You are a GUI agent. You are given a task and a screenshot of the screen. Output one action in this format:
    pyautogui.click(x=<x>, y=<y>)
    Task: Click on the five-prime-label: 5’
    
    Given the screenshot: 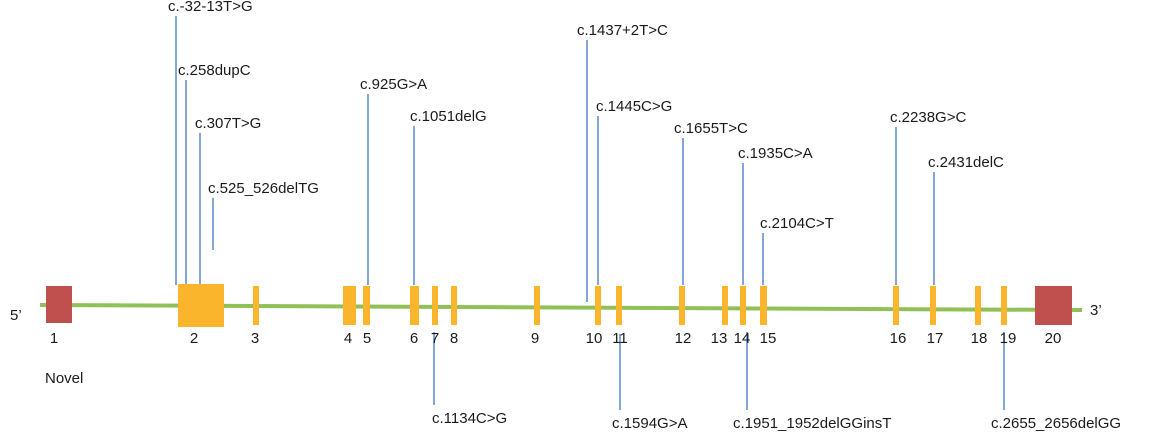 What is the action you would take?
    pyautogui.click(x=16, y=315)
    